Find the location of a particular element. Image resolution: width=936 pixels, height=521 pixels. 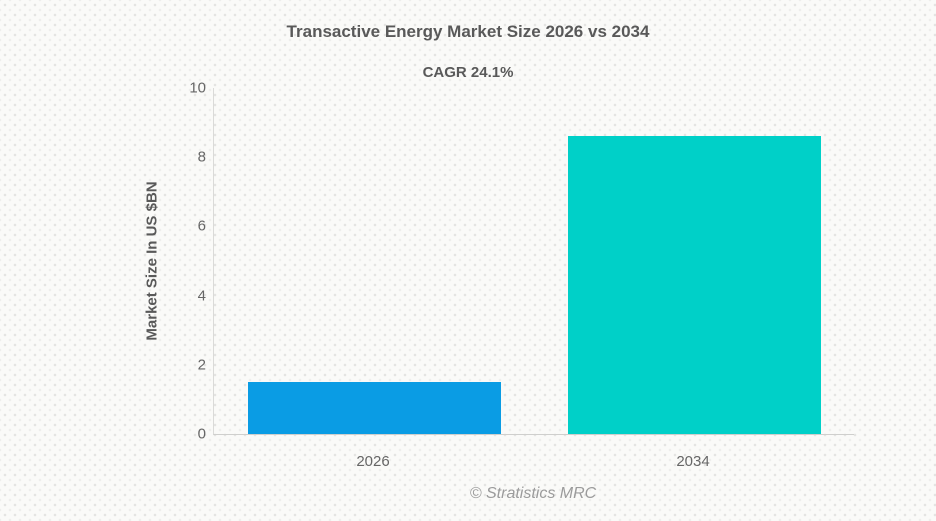

y-tick-label: 6 is located at coordinates (201, 226).